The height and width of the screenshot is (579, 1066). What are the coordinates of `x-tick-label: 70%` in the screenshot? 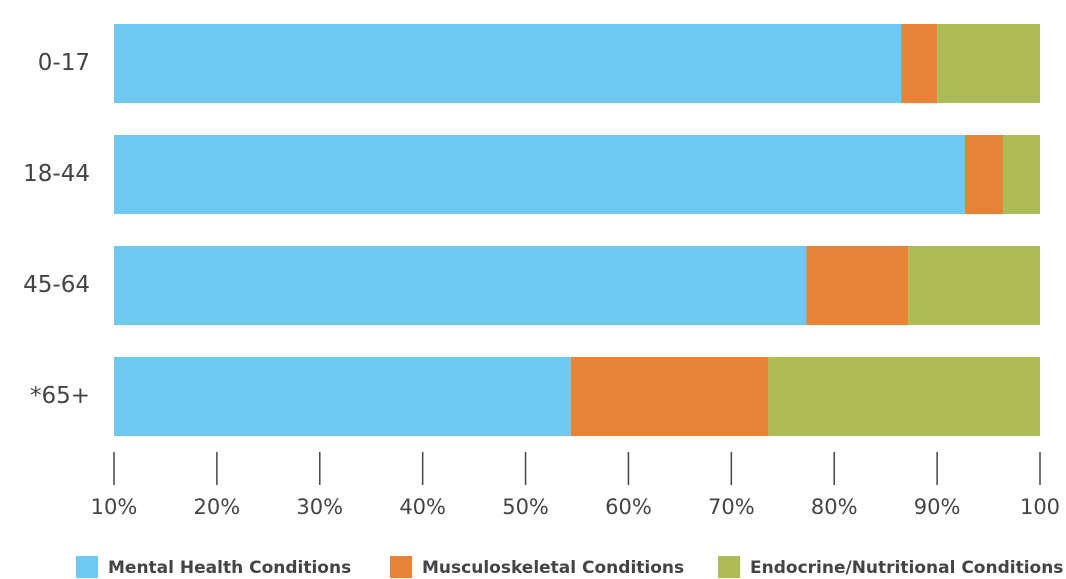 It's located at (731, 507).